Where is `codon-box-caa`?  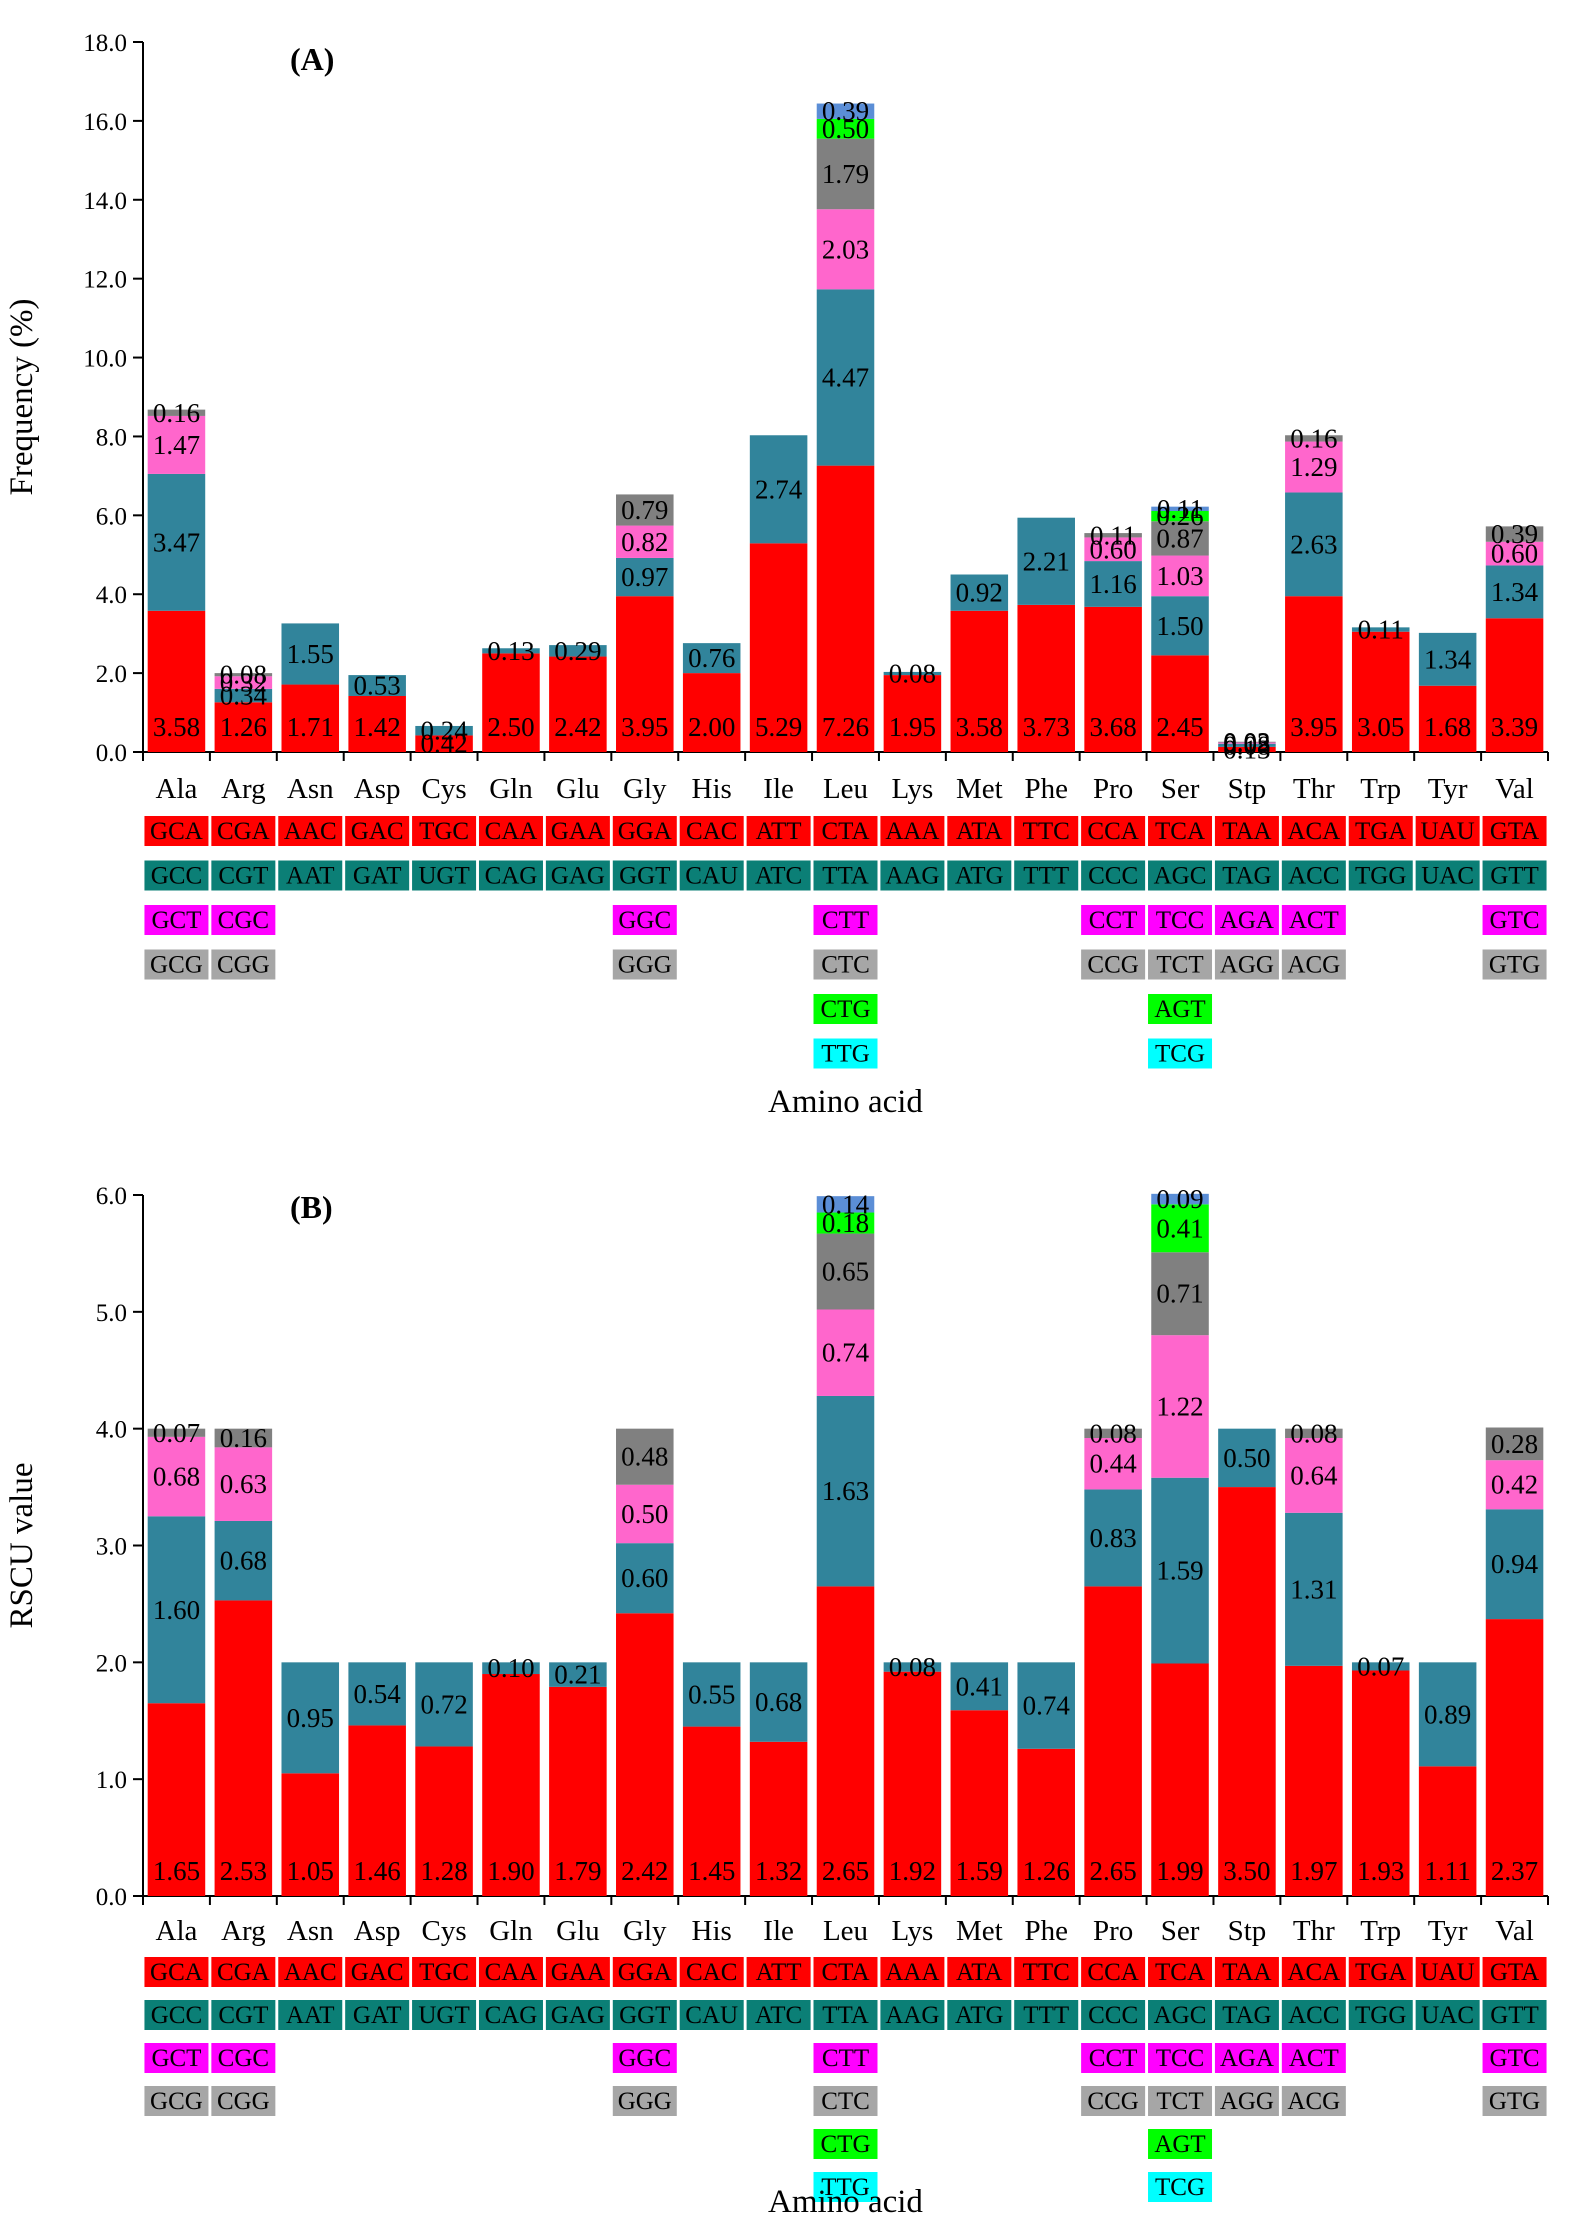
codon-box-caa is located at coordinates (510, 1972).